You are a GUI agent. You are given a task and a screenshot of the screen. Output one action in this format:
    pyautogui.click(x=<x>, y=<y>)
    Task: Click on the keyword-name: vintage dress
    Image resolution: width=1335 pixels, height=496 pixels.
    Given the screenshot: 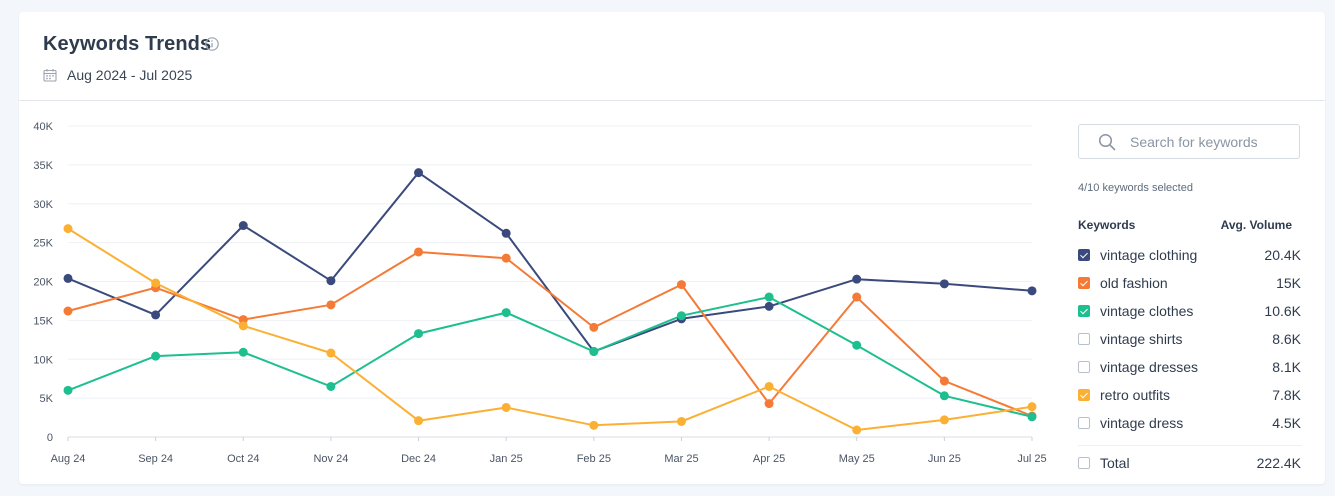 What is the action you would take?
    pyautogui.click(x=1142, y=423)
    